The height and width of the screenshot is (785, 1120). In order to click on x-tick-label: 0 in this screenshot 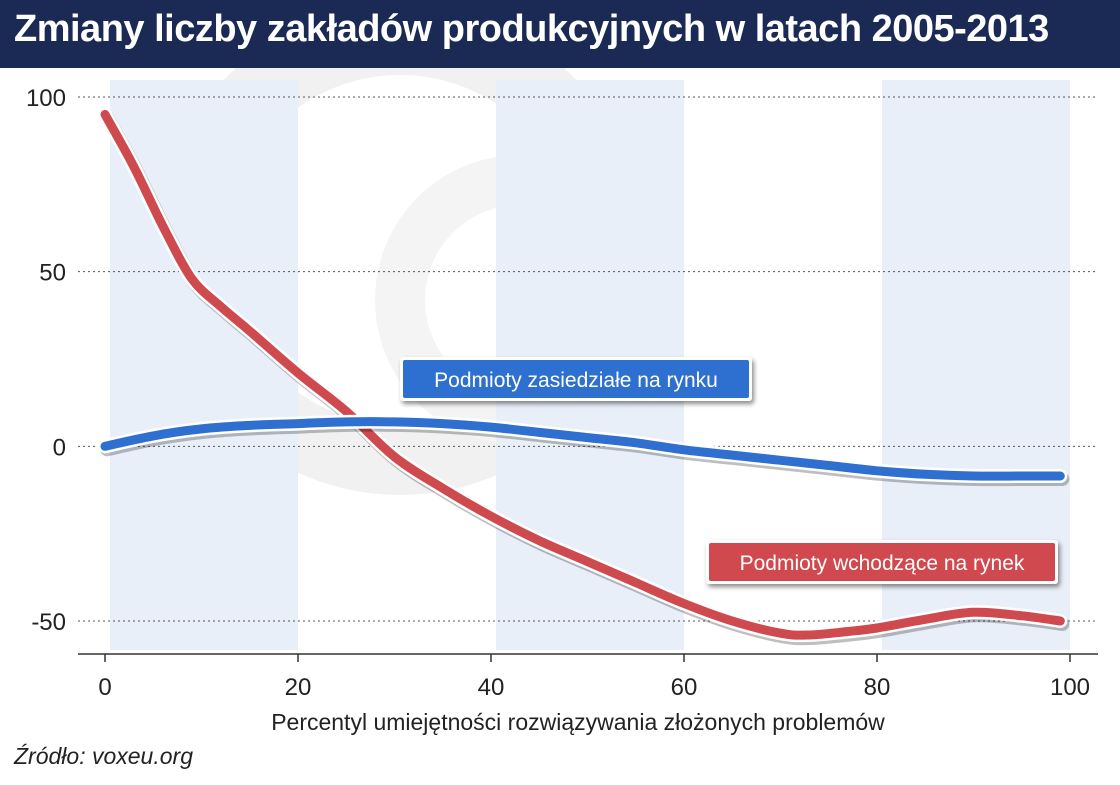, I will do `click(104, 687)`.